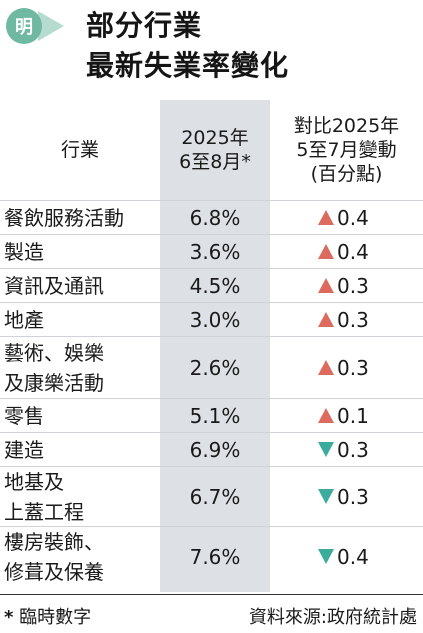 Image resolution: width=423 pixels, height=633 pixels. What do you see at coordinates (54, 571) in the screenshot?
I see `industry-name-line-2: 修葺及保養` at bounding box center [54, 571].